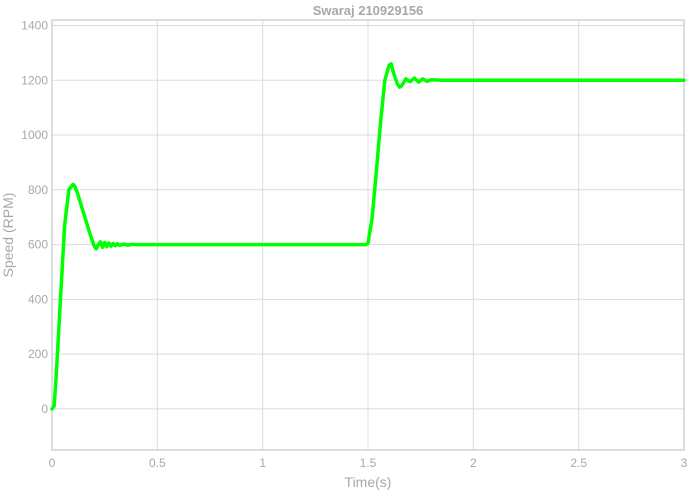  Describe the element at coordinates (473, 463) in the screenshot. I see `x-tick-label: 2` at that location.